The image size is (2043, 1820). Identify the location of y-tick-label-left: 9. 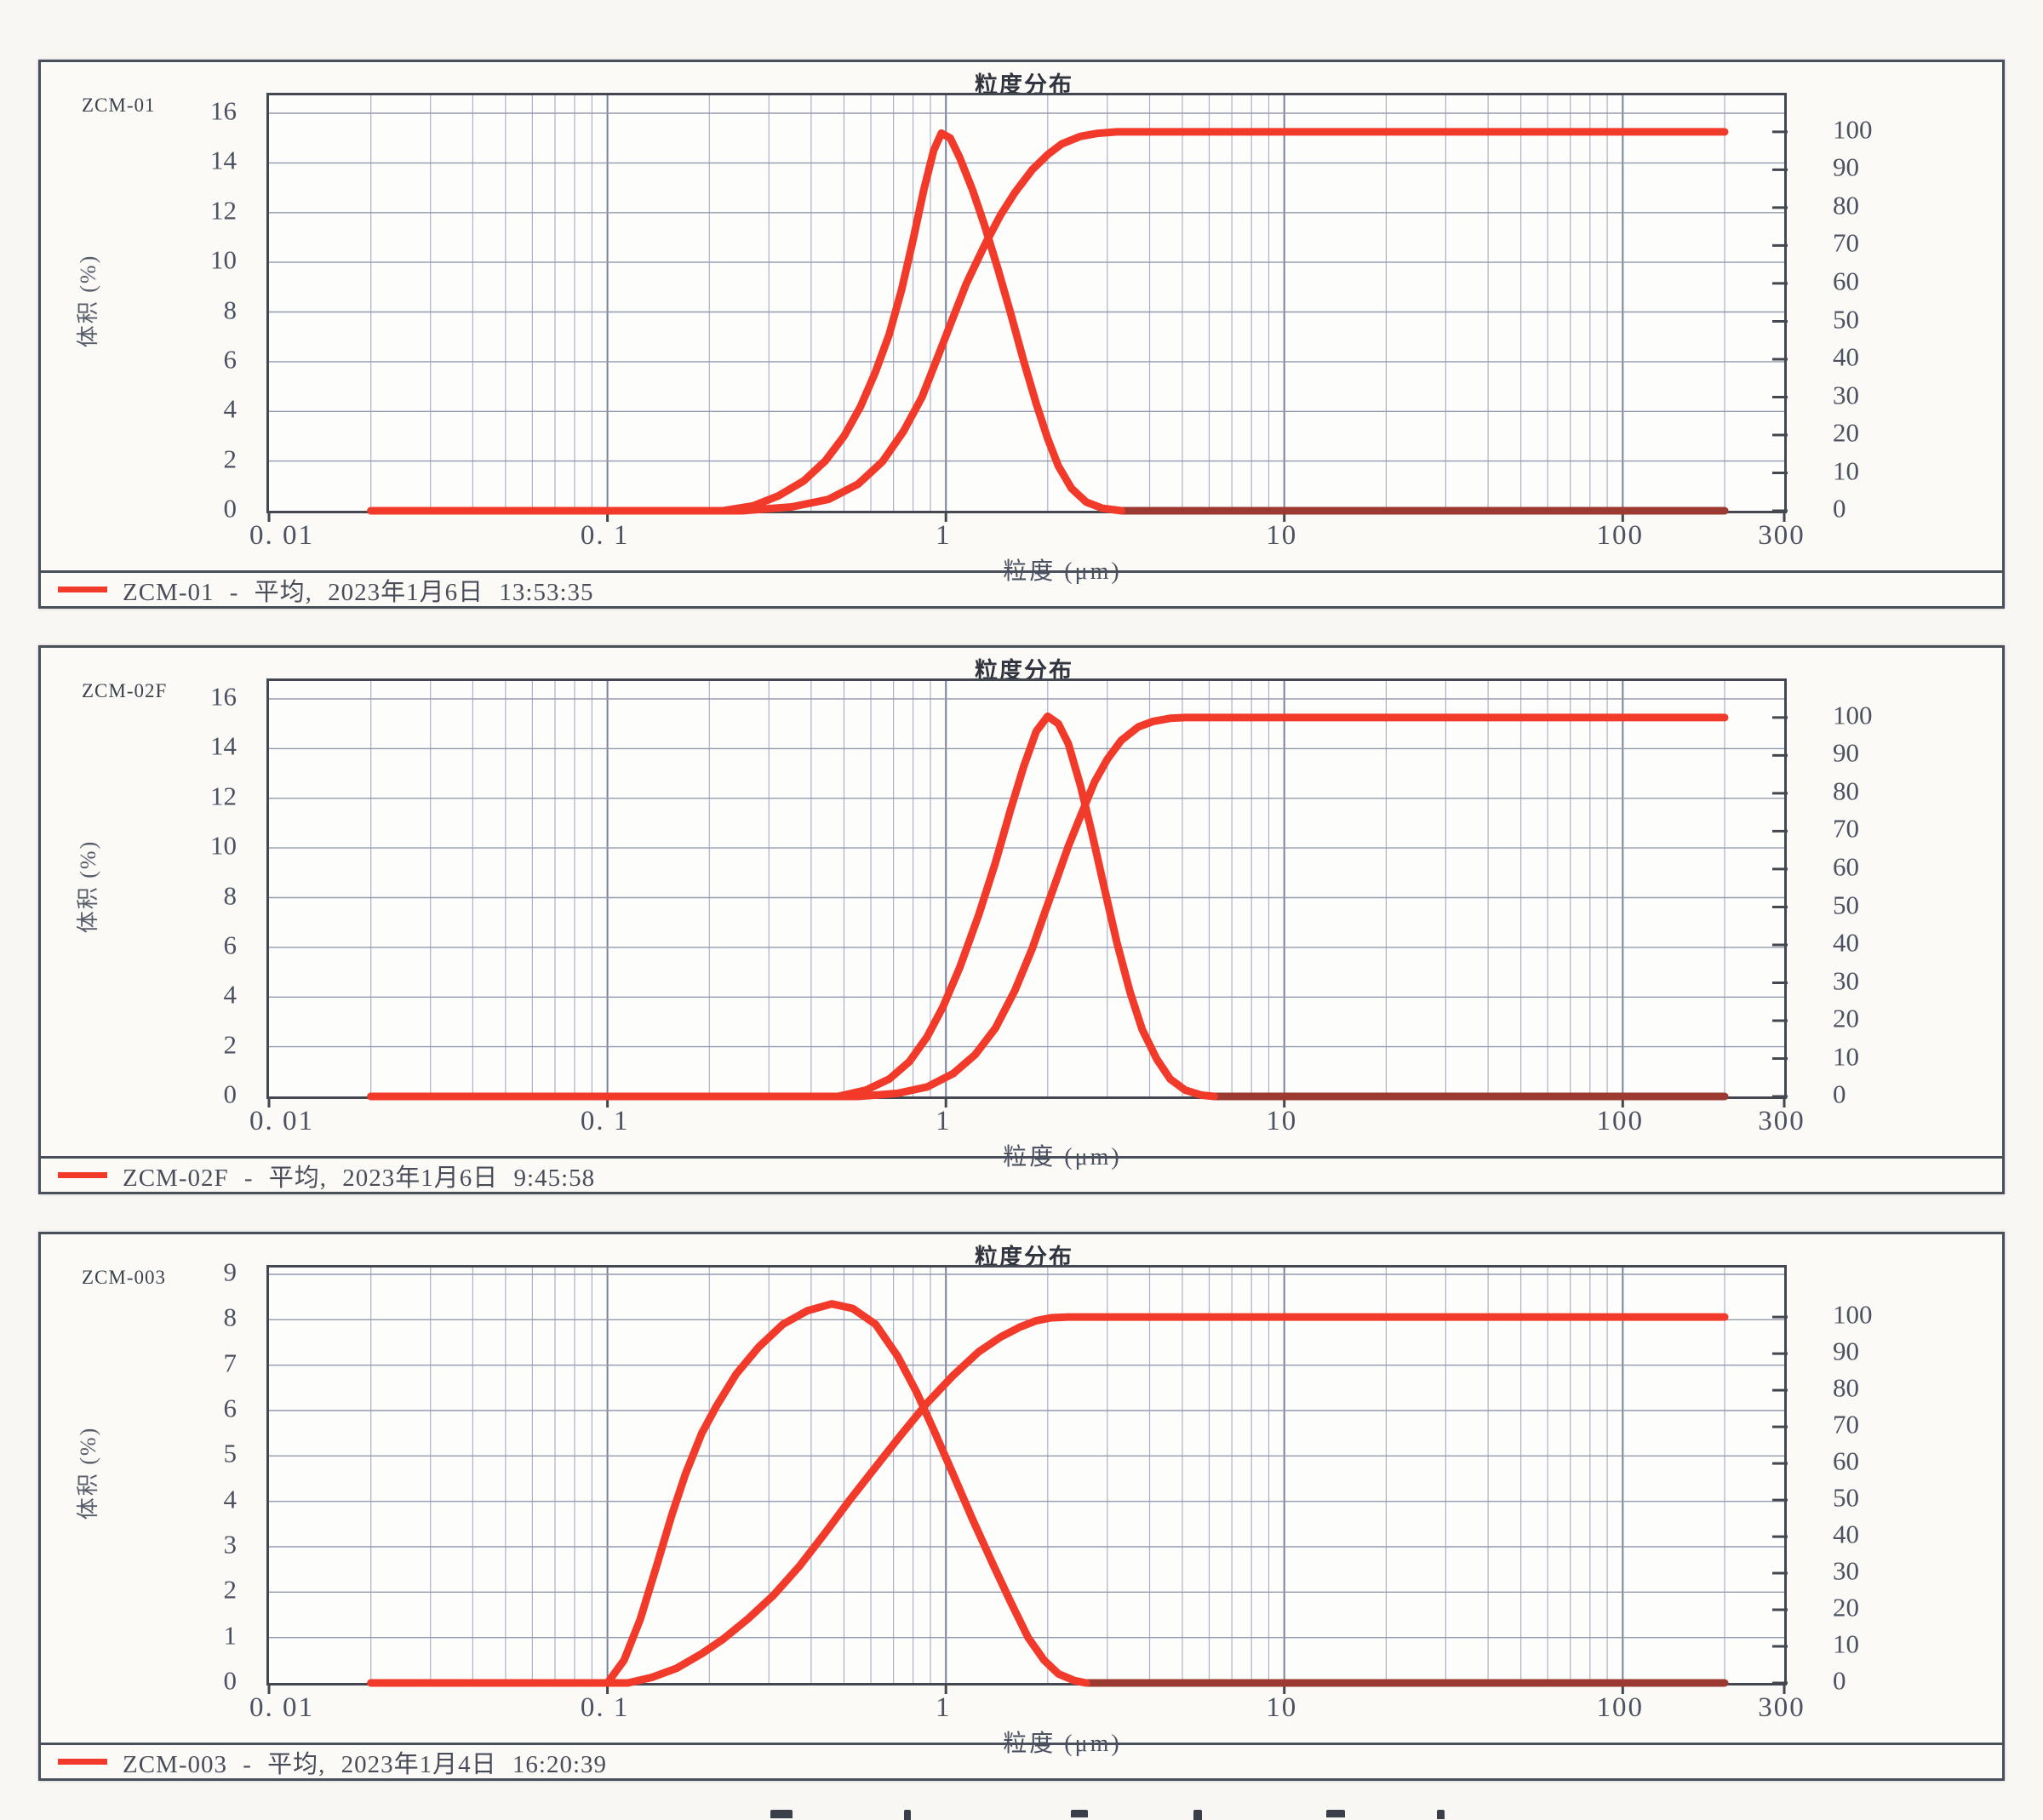
(230, 1272).